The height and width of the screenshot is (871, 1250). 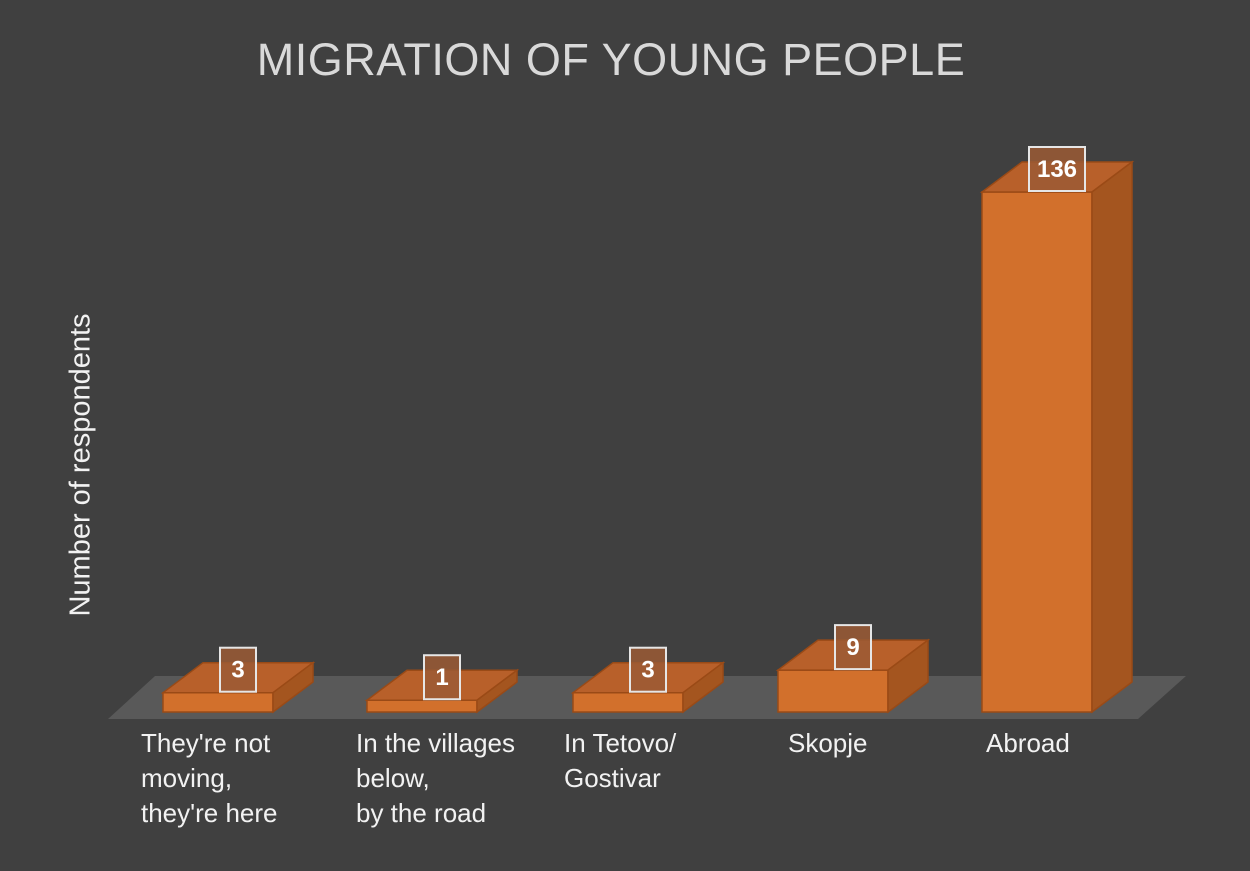 I want to click on category-label-1: In the villages below, by the road, so click(x=435, y=778).